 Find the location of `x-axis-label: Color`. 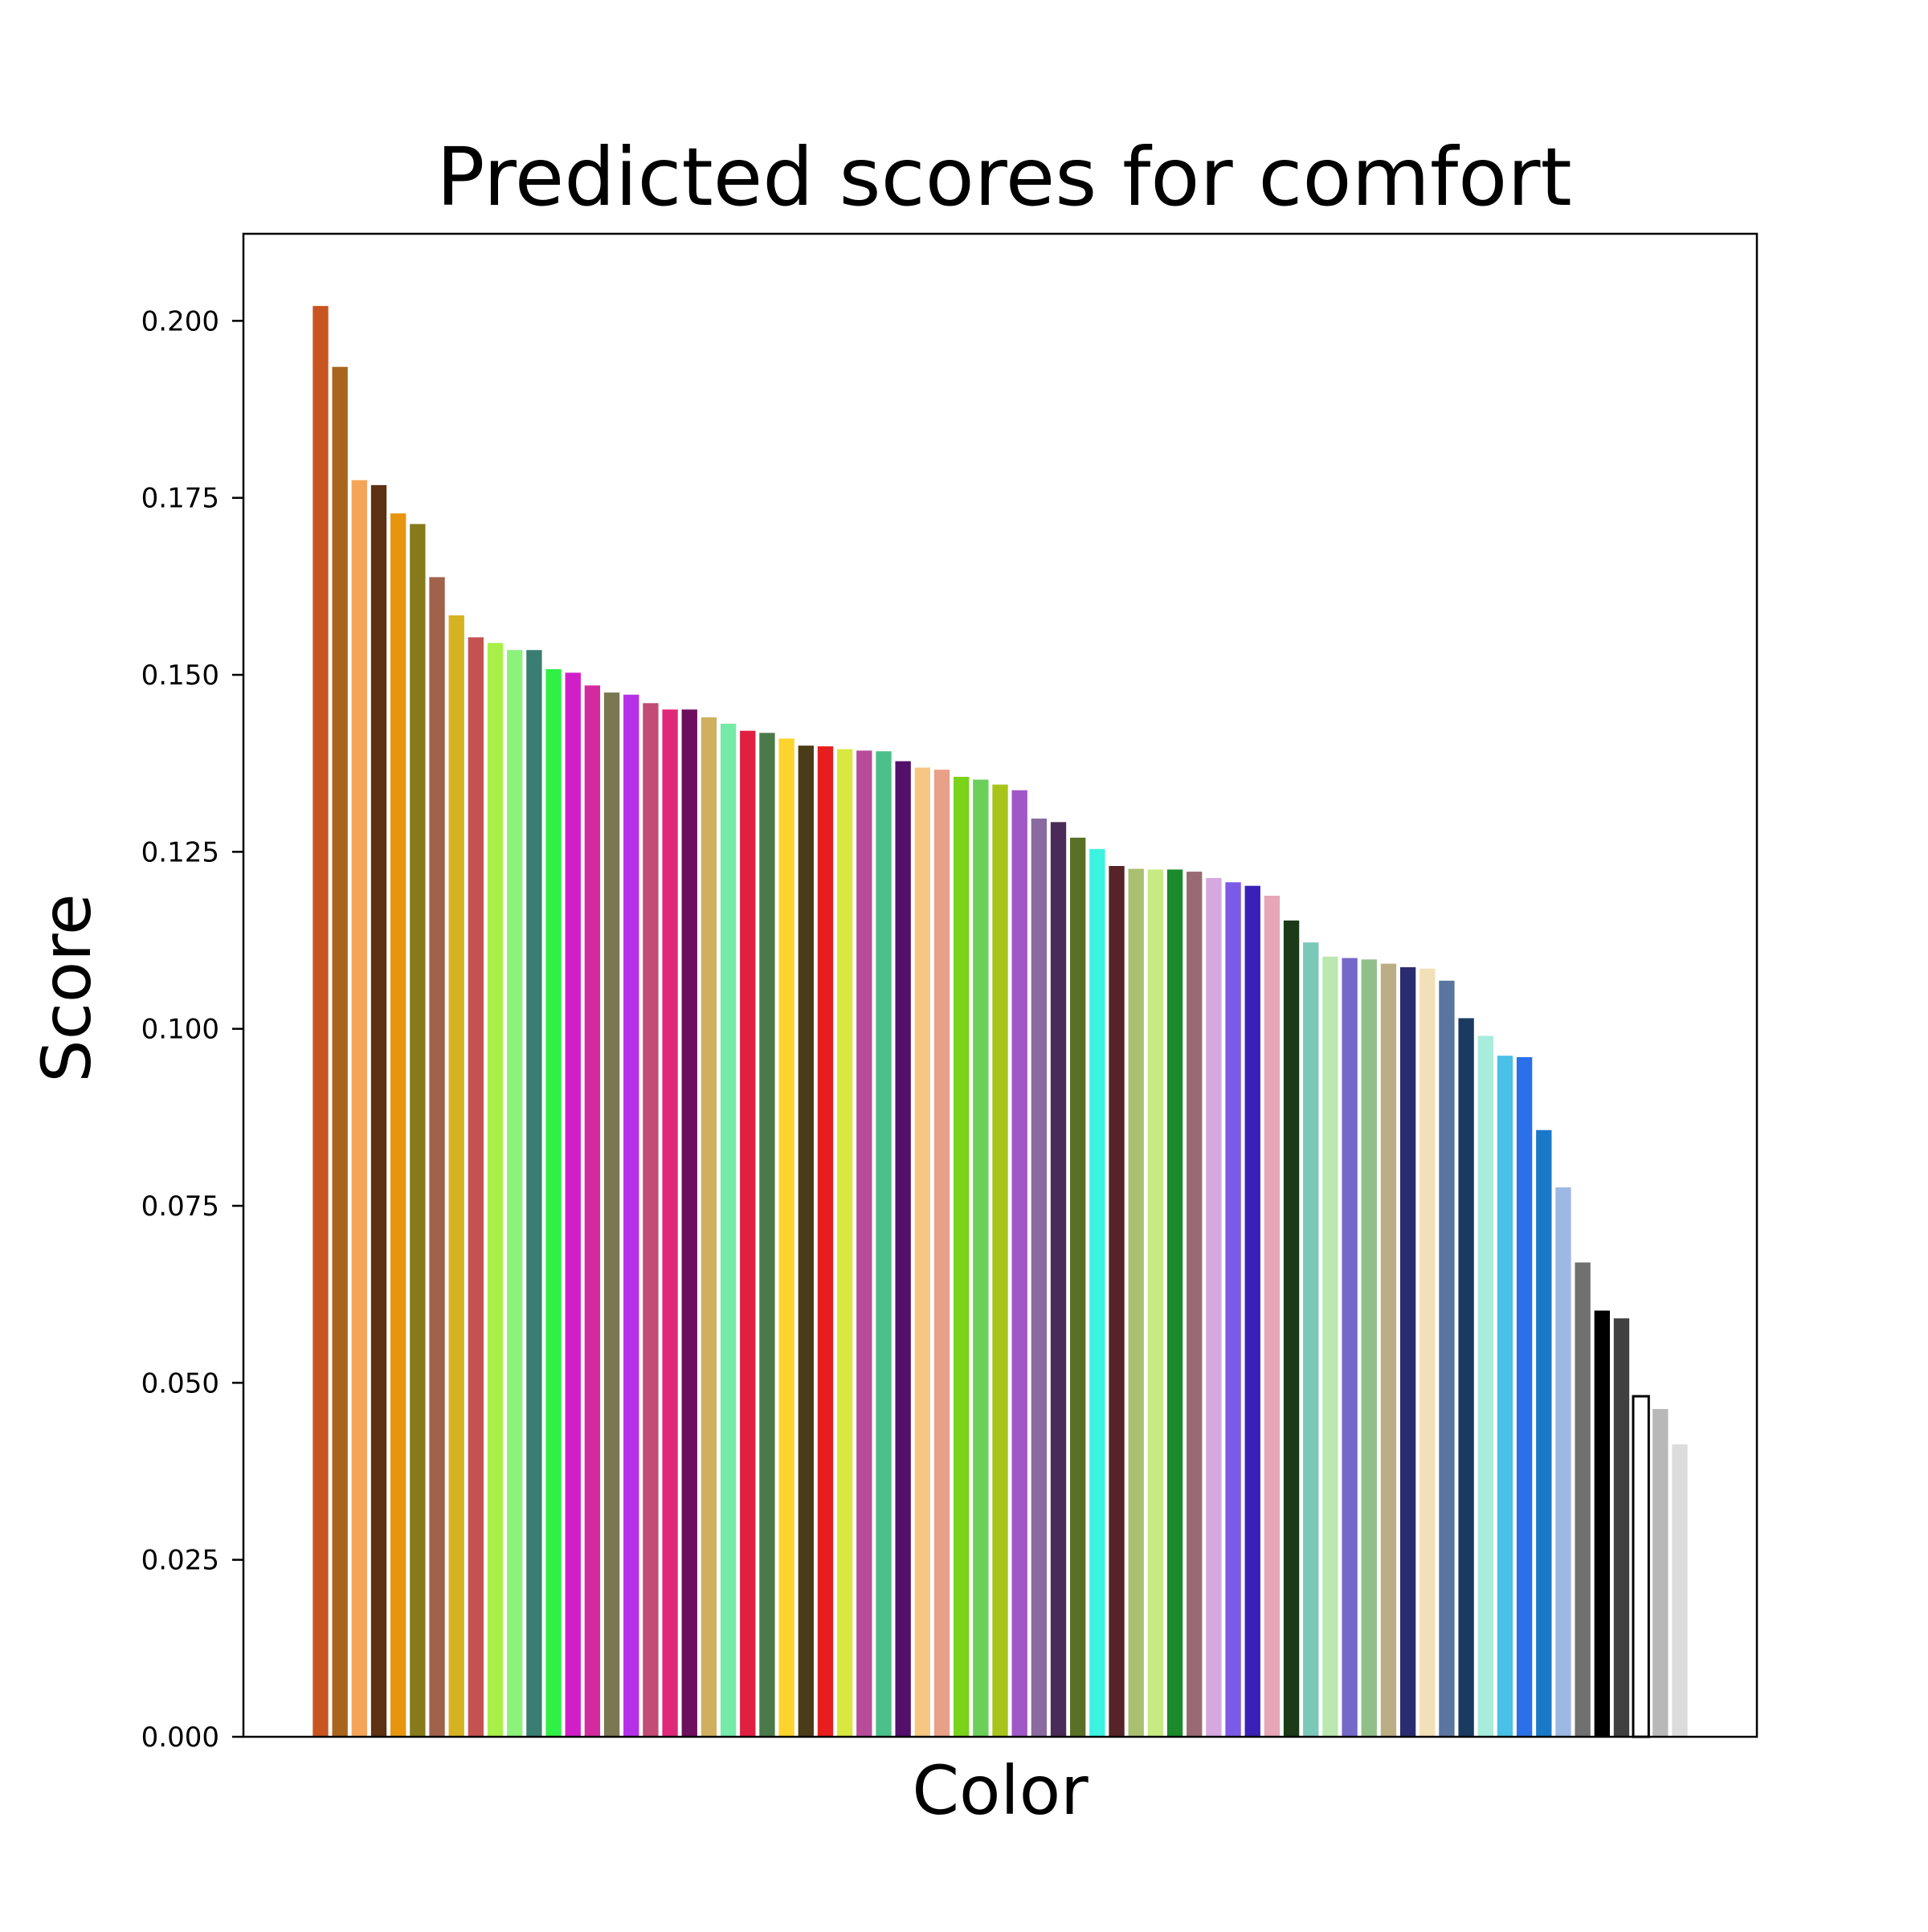

x-axis-label: Color is located at coordinates (1000, 1791).